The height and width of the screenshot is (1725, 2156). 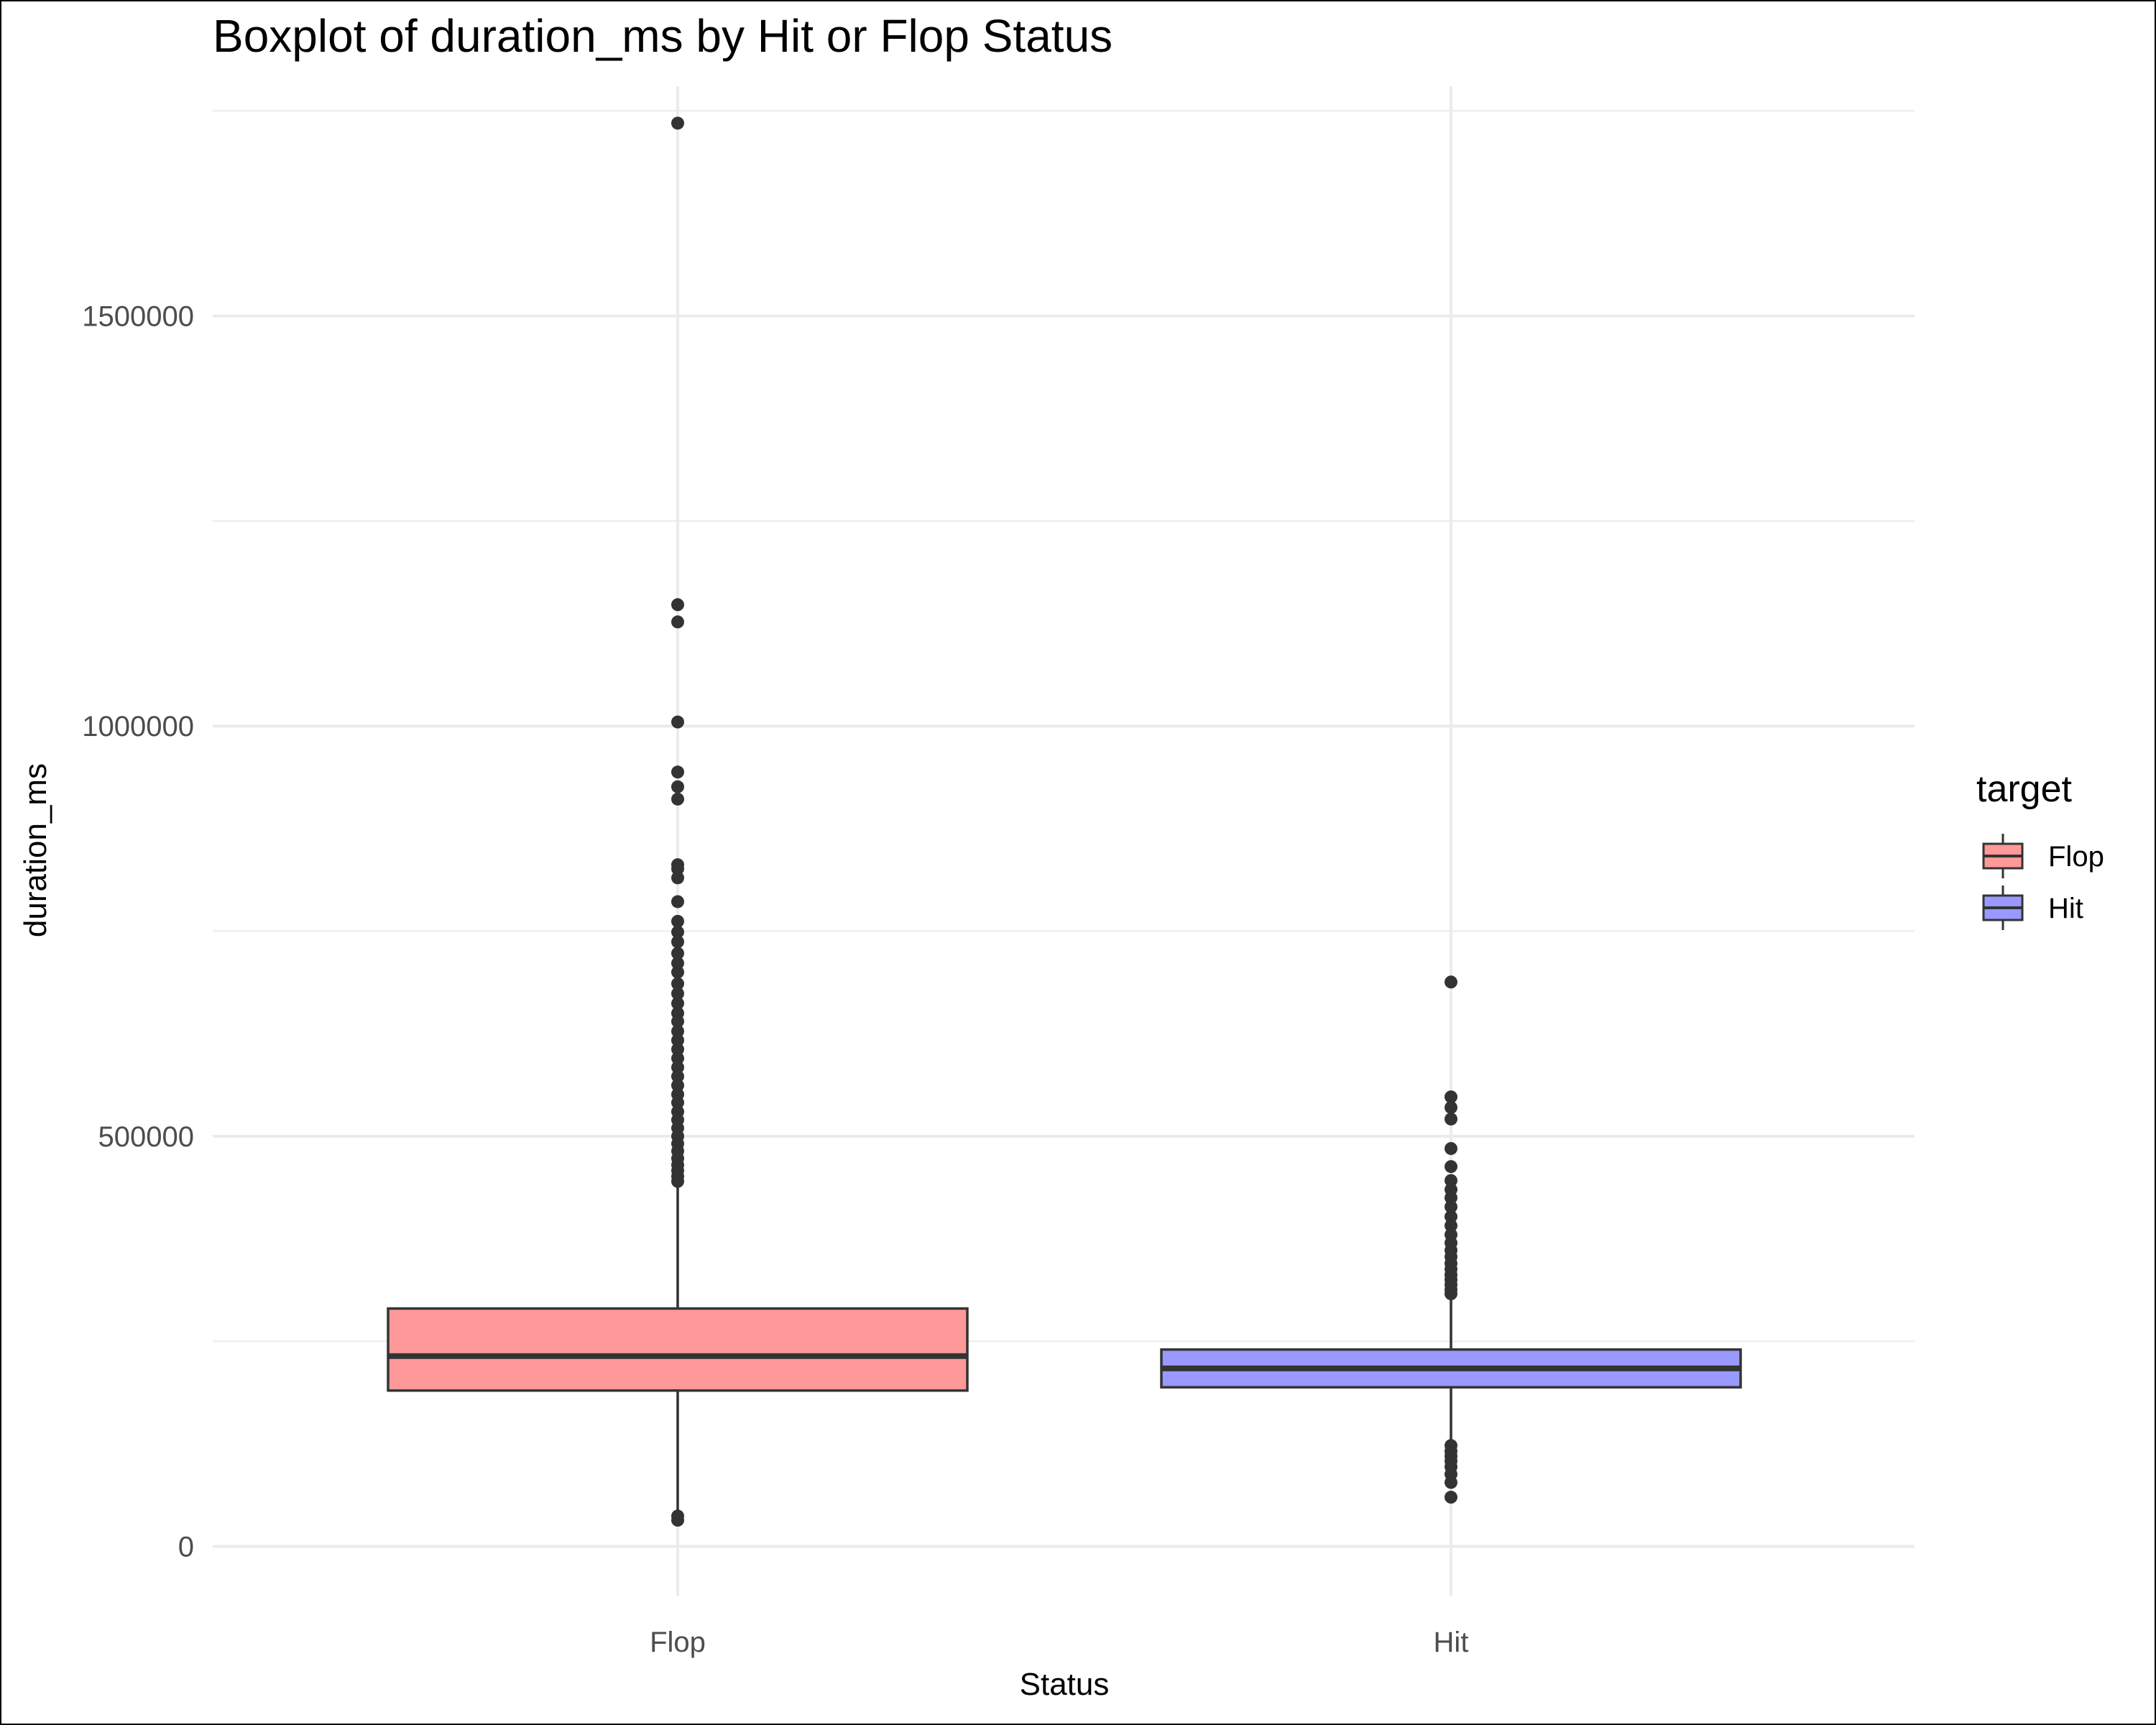 I want to click on legend: target Flop Hit, so click(x=2040, y=849).